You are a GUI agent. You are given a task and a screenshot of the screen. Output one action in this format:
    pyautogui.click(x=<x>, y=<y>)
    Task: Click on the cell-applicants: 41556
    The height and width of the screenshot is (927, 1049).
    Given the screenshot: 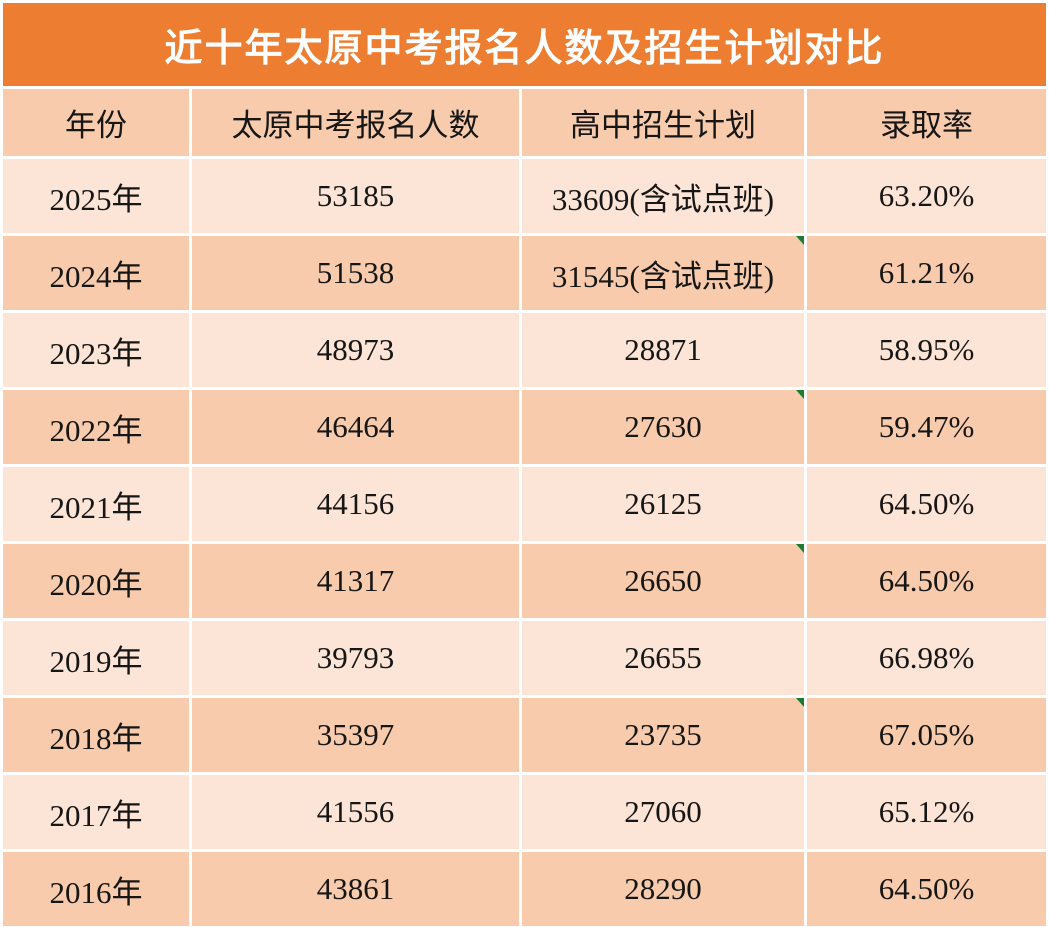 What is the action you would take?
    pyautogui.click(x=355, y=812)
    